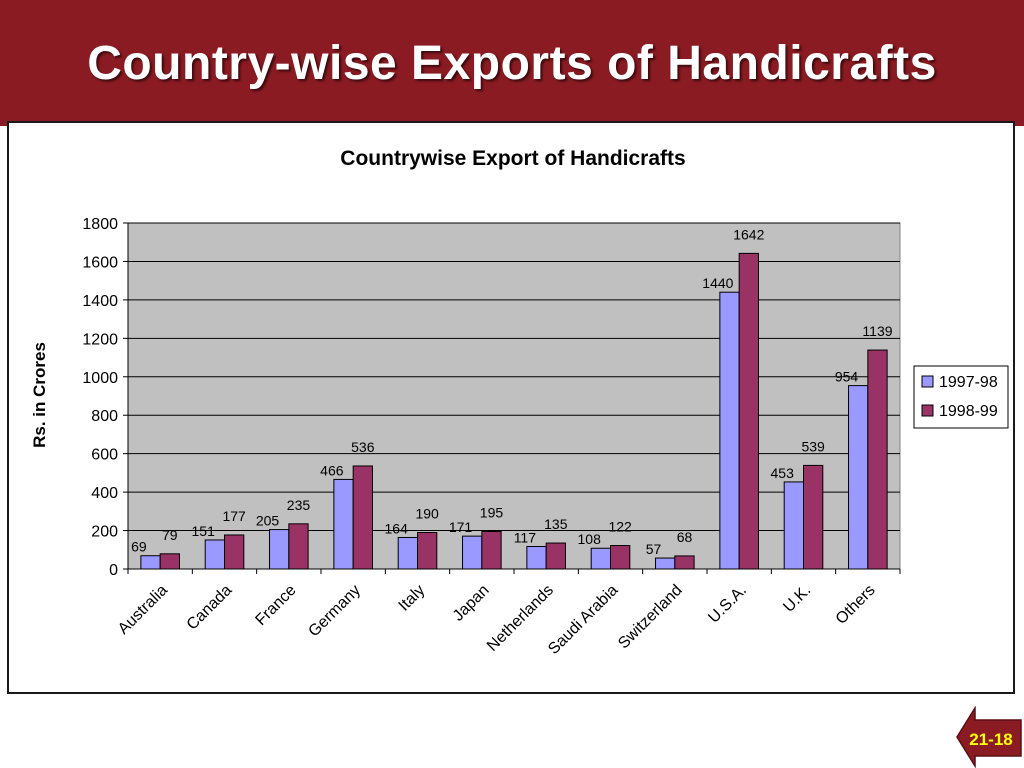 The width and height of the screenshot is (1024, 768). What do you see at coordinates (39, 395) in the screenshot?
I see `y-axis-label: Rs. in Crores` at bounding box center [39, 395].